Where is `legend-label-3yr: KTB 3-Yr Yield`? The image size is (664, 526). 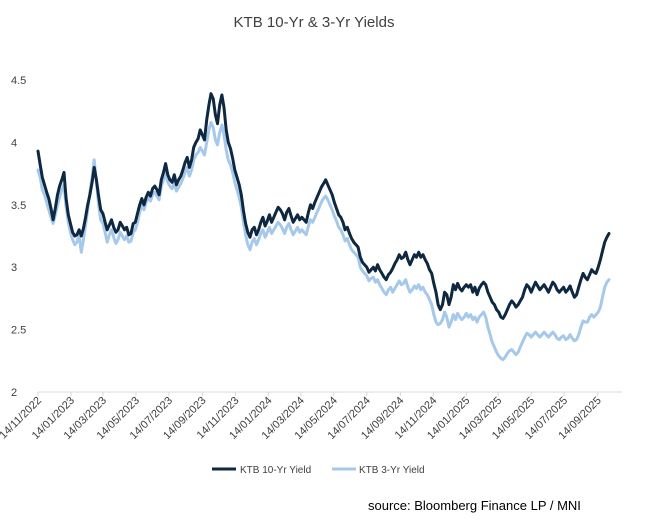
legend-label-3yr: KTB 3-Yr Yield is located at coordinates (392, 470).